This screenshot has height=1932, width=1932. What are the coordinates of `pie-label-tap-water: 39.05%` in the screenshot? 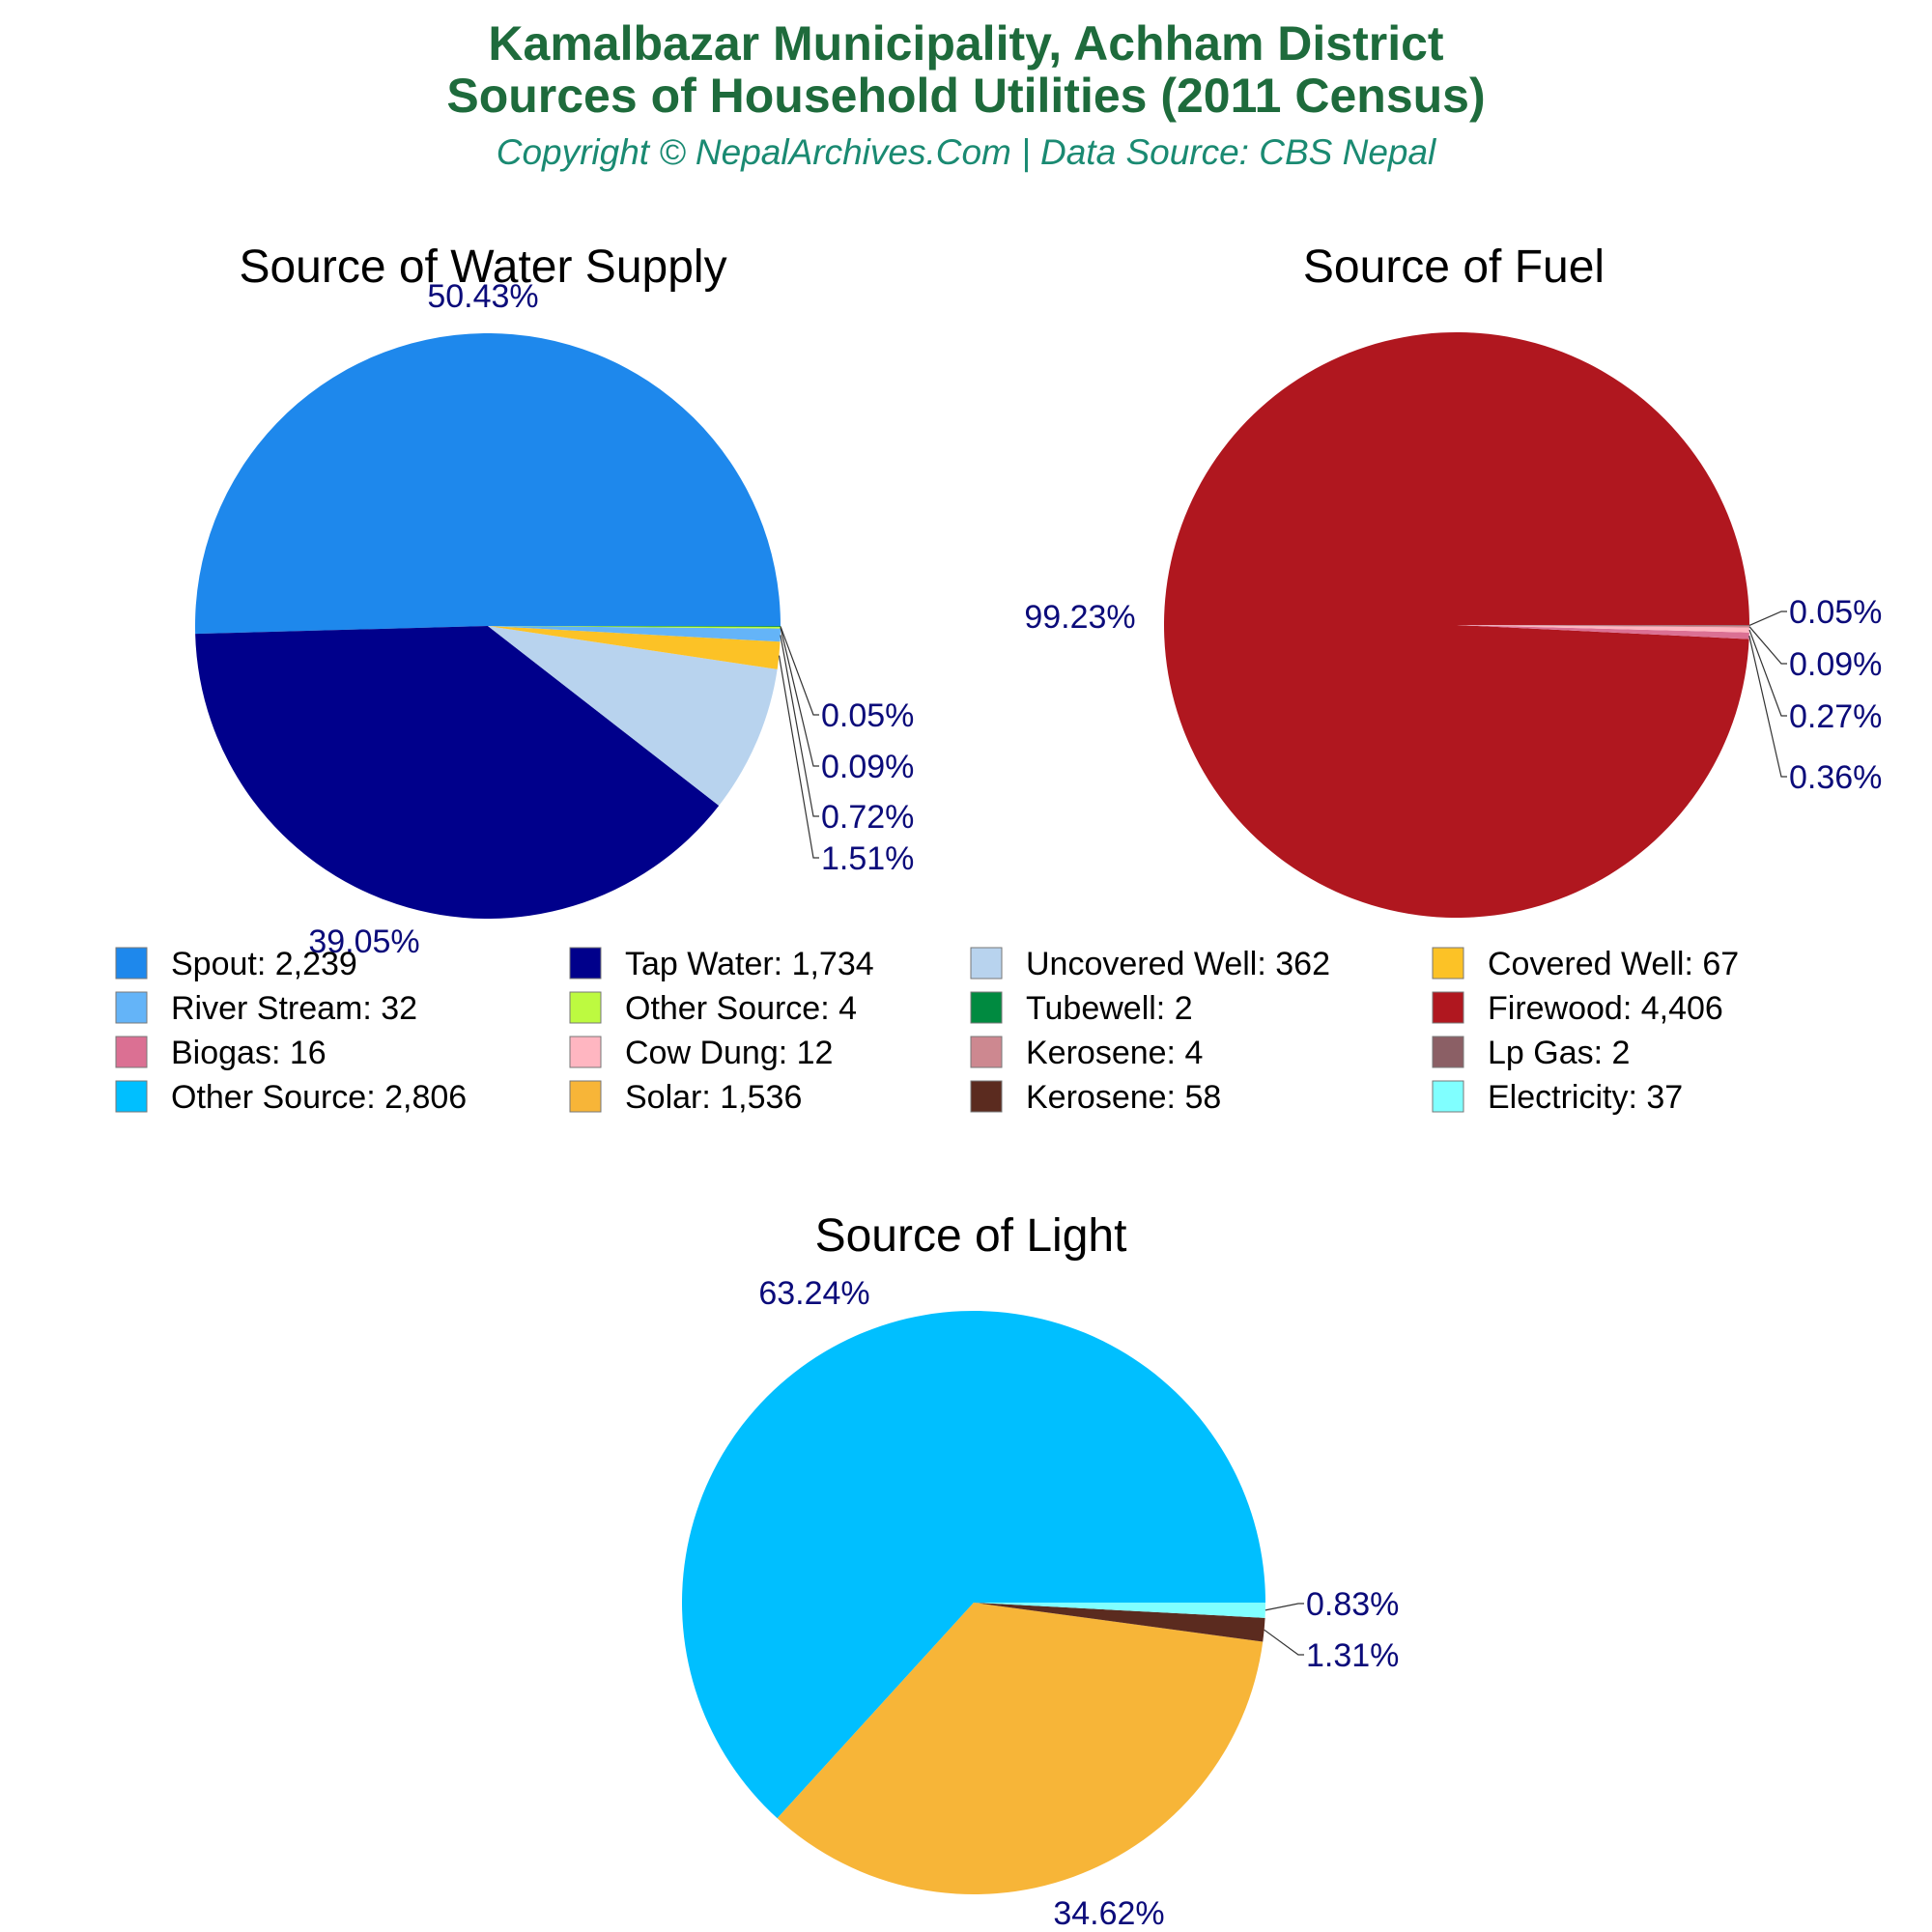 It's located at (363, 941).